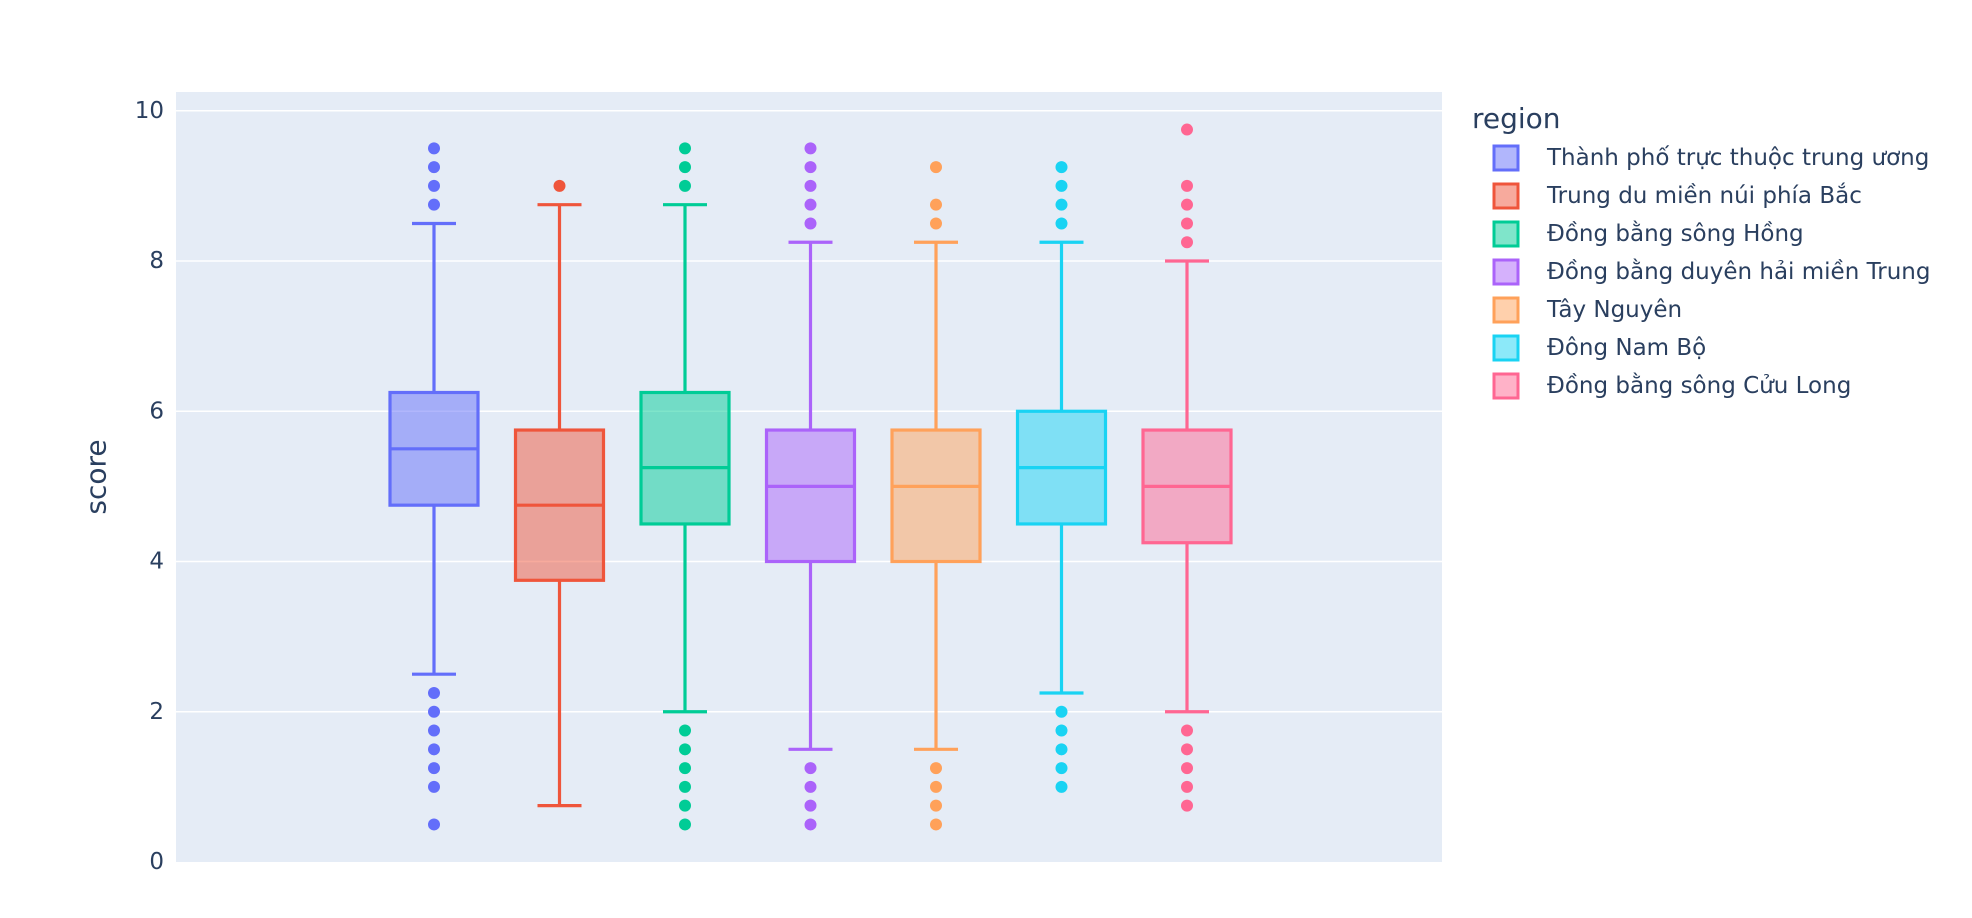  I want to click on legend-item: Thành phố trực thuộc trung ương, so click(1710, 158).